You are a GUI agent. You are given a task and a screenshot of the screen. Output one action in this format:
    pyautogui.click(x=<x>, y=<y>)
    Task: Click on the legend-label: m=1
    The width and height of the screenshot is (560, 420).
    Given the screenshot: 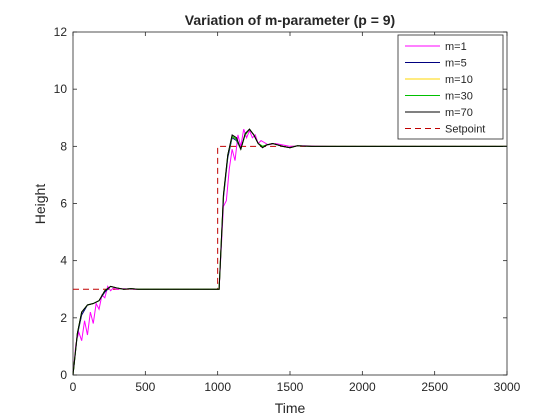 What is the action you would take?
    pyautogui.click(x=456, y=47)
    